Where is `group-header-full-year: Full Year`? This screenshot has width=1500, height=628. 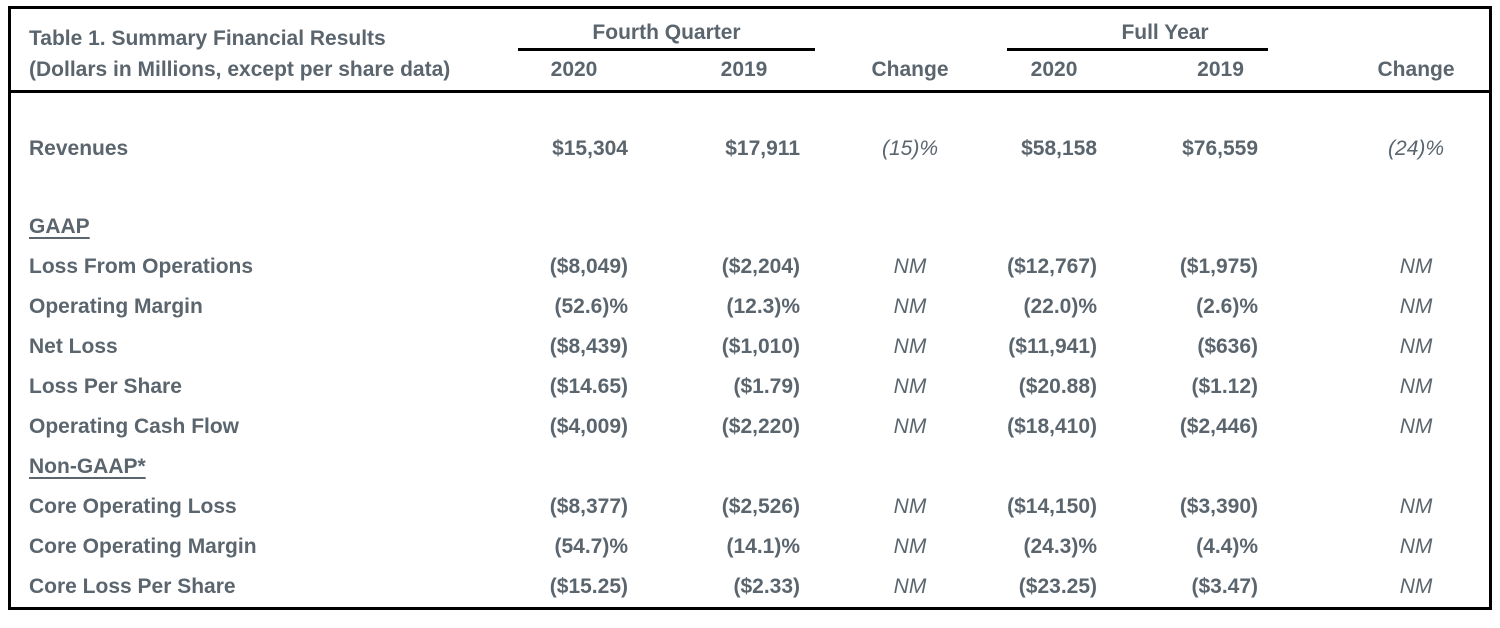
group-header-full-year: Full Year is located at coordinates (1137, 30).